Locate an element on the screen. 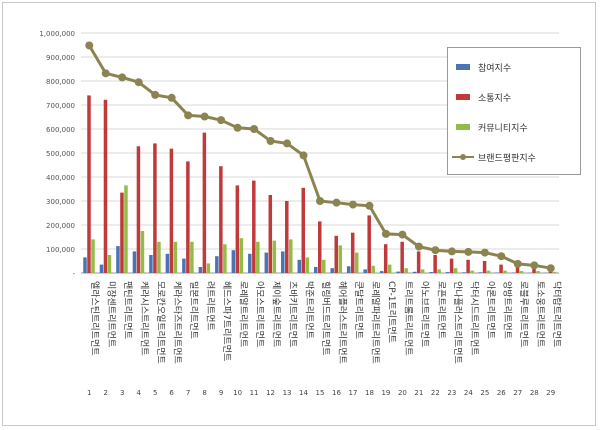 The image size is (600, 430). y-tick-label: 1,000,000 is located at coordinates (57, 34).